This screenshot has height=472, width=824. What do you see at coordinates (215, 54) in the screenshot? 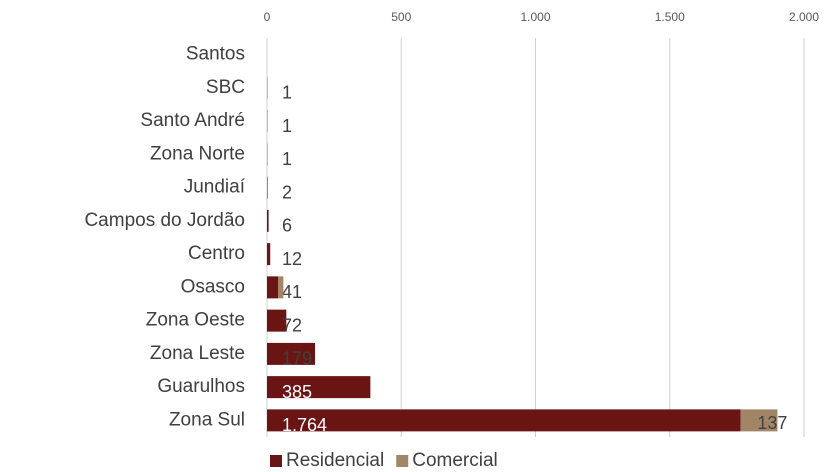
I see `category-label: Santos` at bounding box center [215, 54].